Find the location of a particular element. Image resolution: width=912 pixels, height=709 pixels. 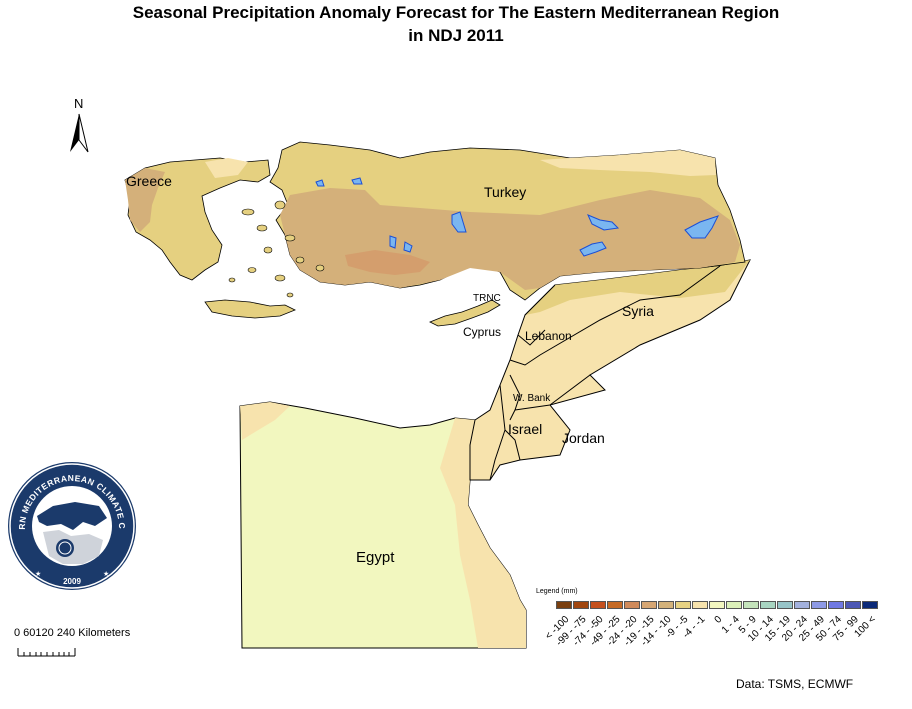

country-borders is located at coordinates (605, 373).